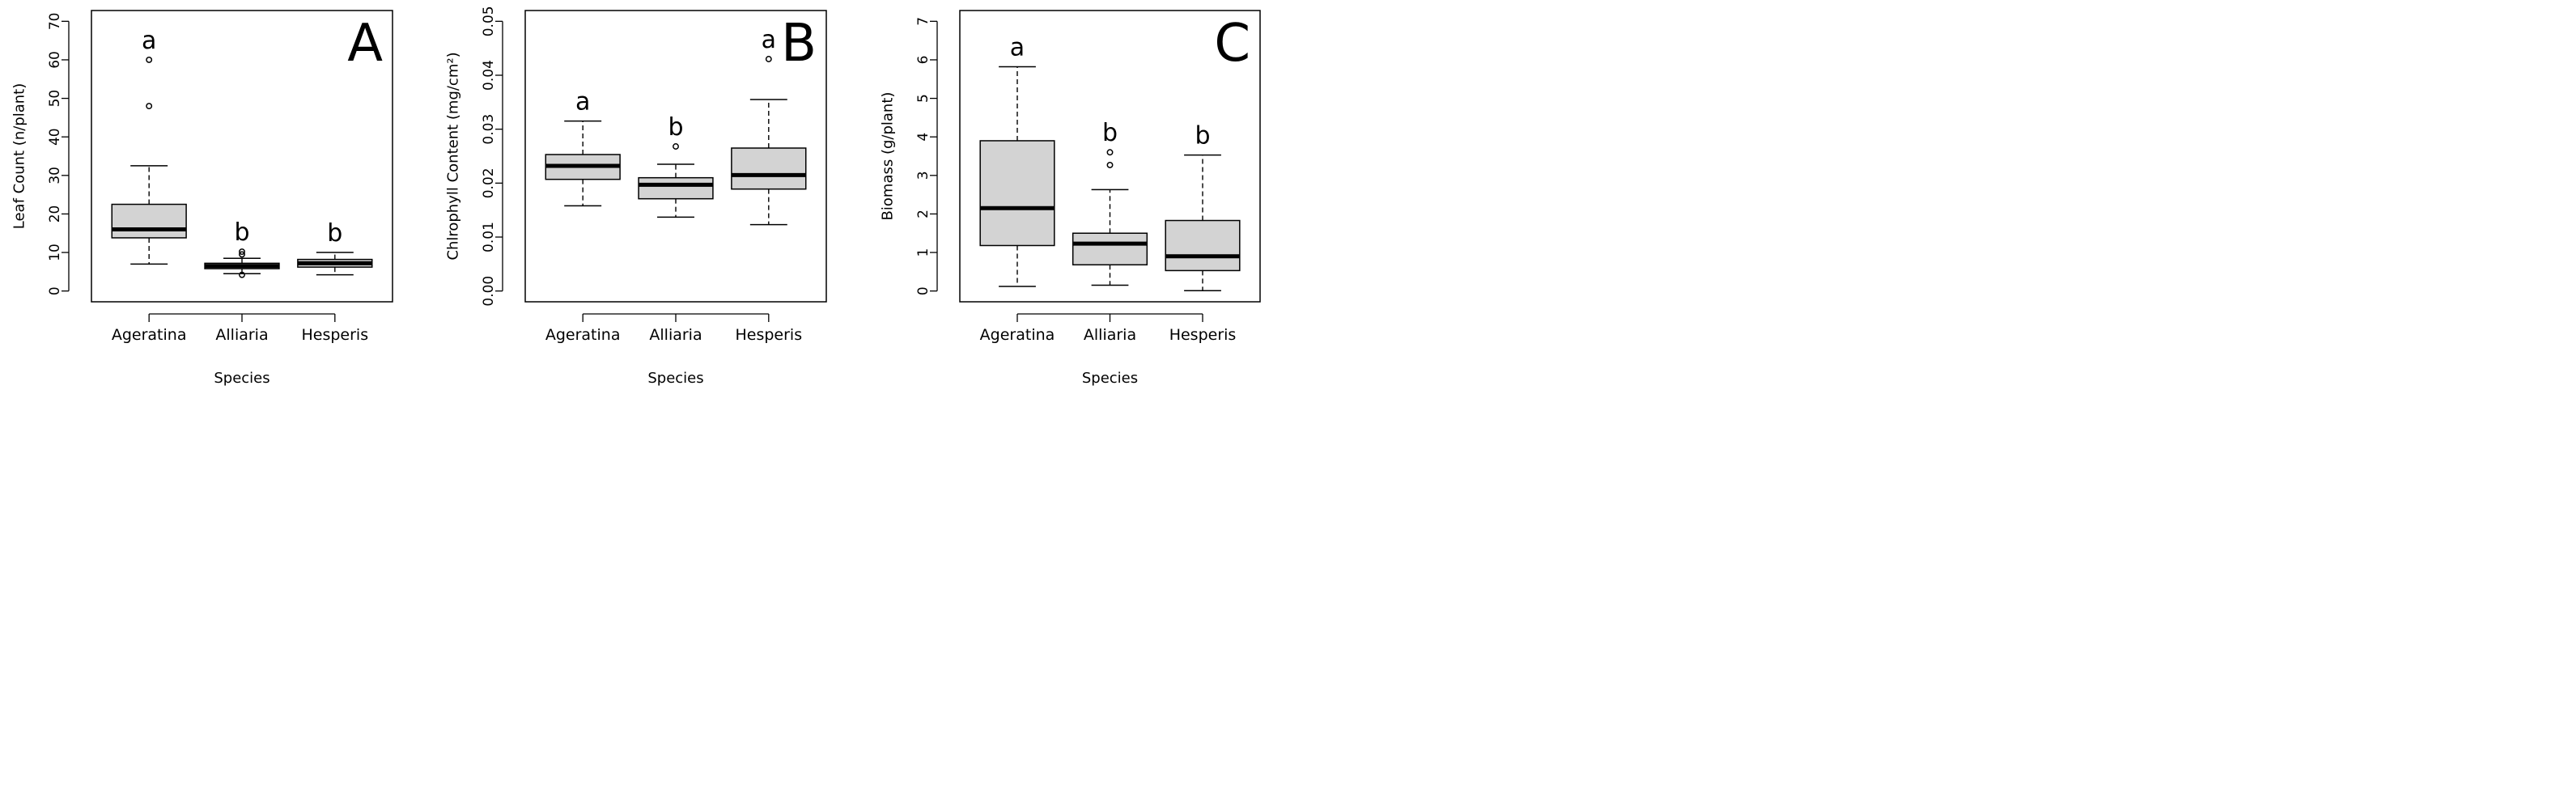  What do you see at coordinates (365, 44) in the screenshot?
I see `panel-letter: A` at bounding box center [365, 44].